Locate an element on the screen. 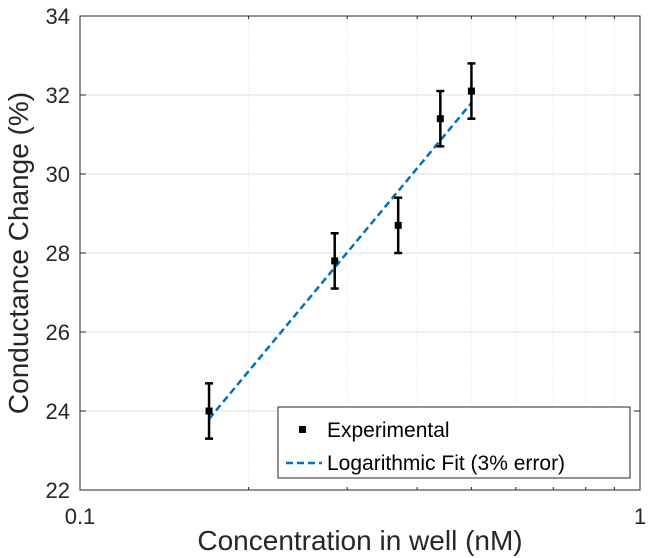 The width and height of the screenshot is (655, 558). legend-marker-experimental is located at coordinates (302, 429).